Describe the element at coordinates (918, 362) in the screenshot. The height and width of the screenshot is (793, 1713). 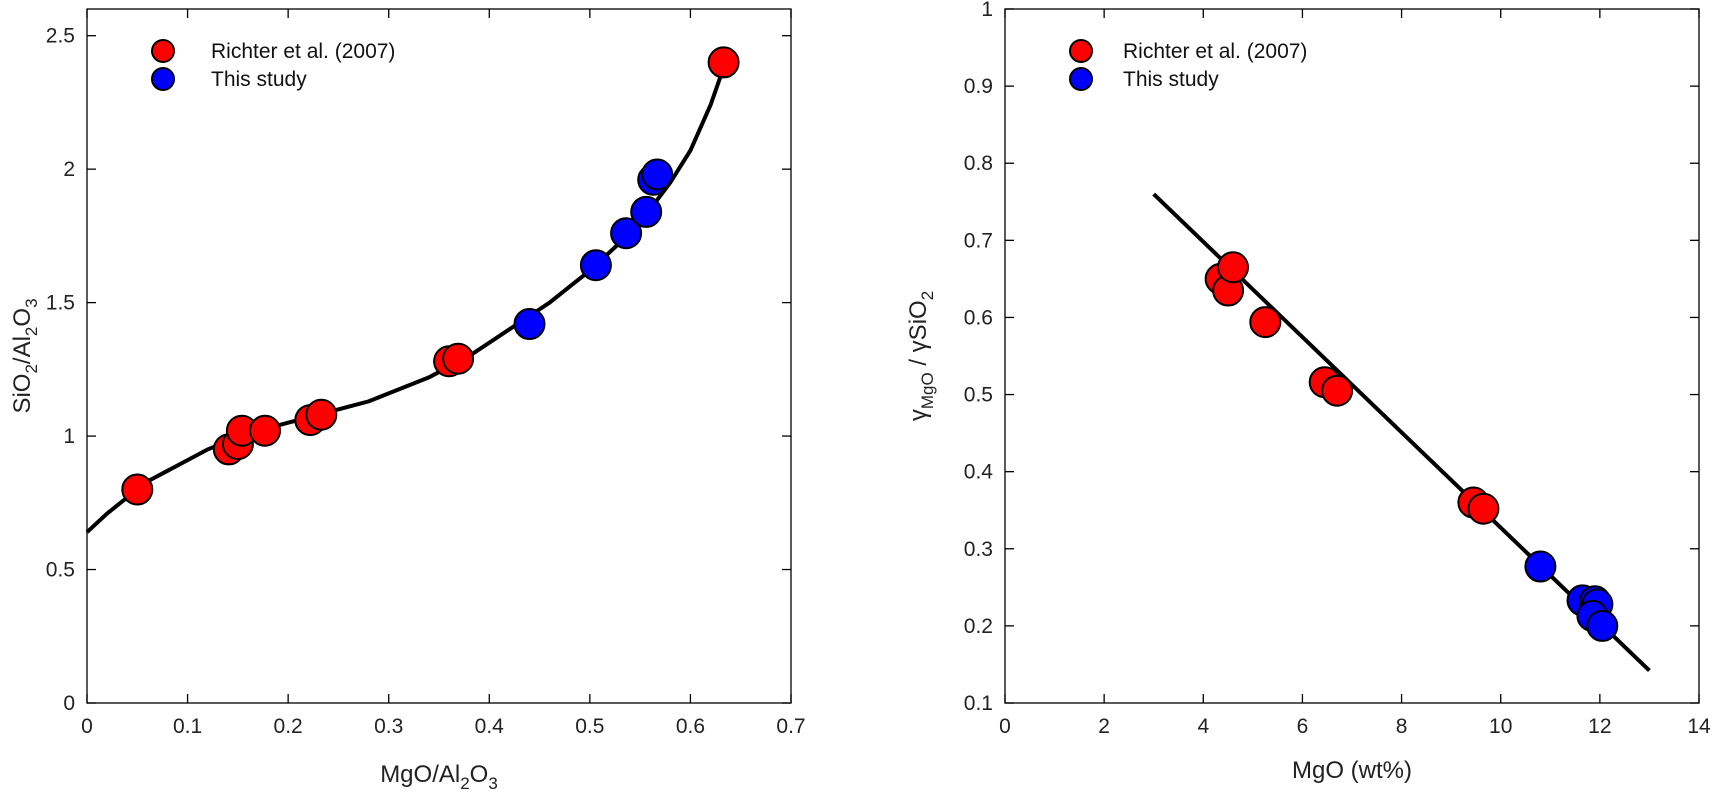
I see `y-axis-label-part: /` at that location.